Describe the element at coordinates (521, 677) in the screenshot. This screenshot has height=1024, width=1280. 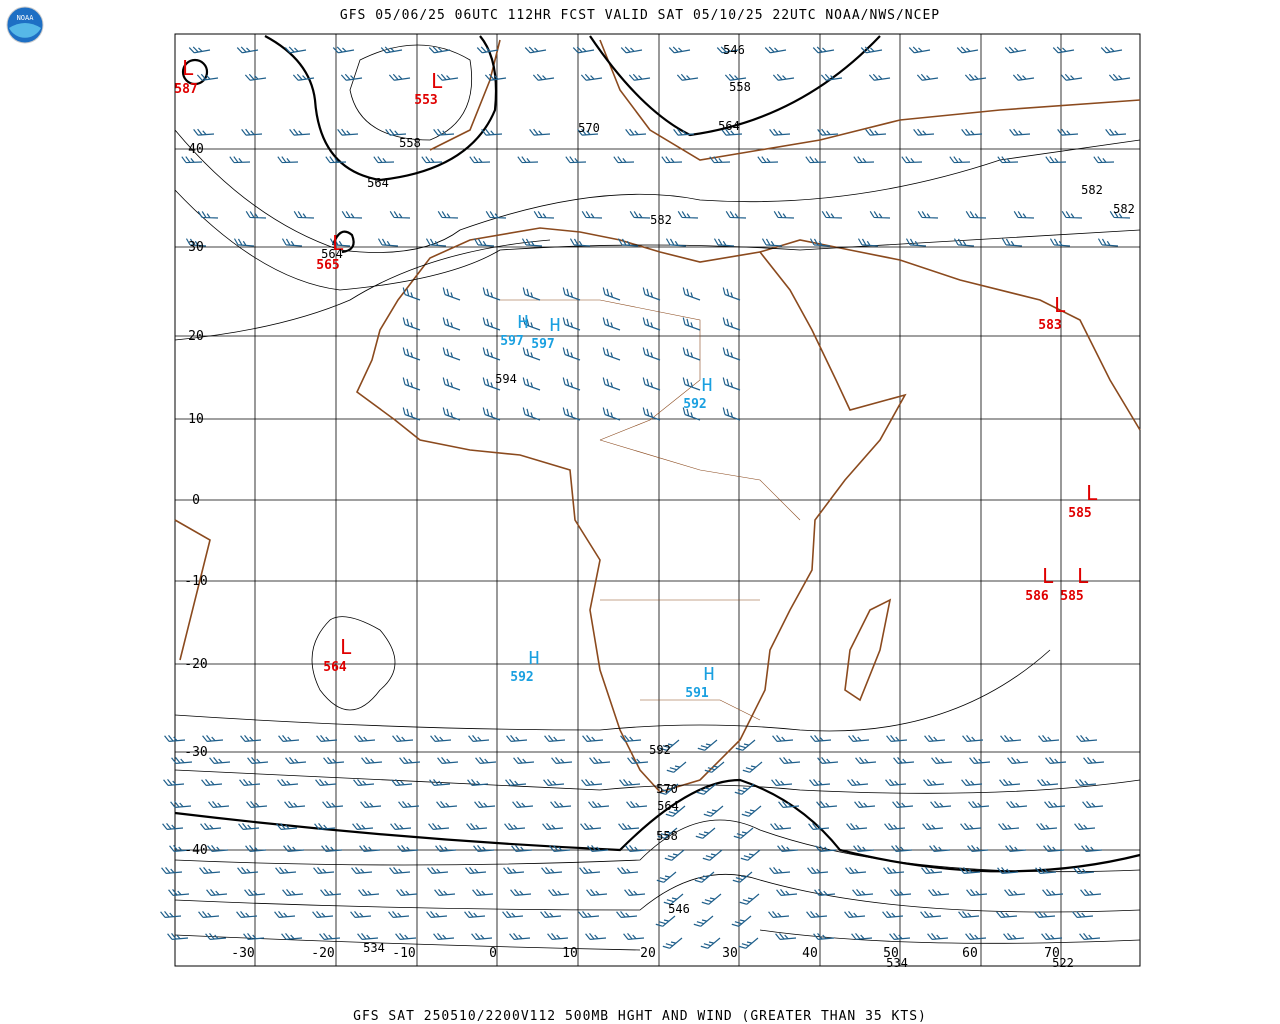
I see `high-value: 592` at that location.